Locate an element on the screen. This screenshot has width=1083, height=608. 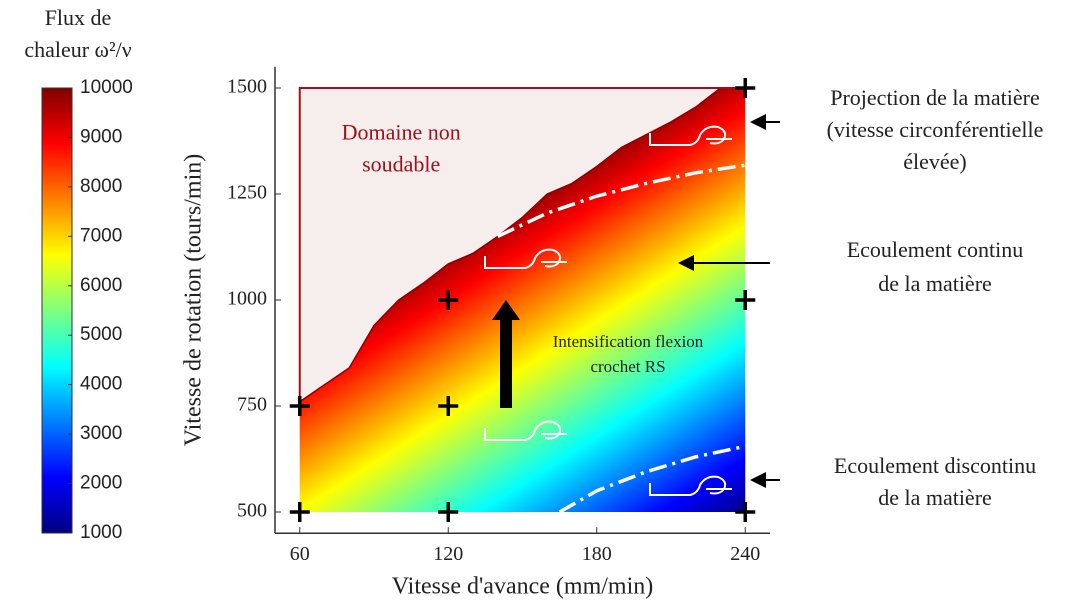
annotation: crochet RS is located at coordinates (627, 366).